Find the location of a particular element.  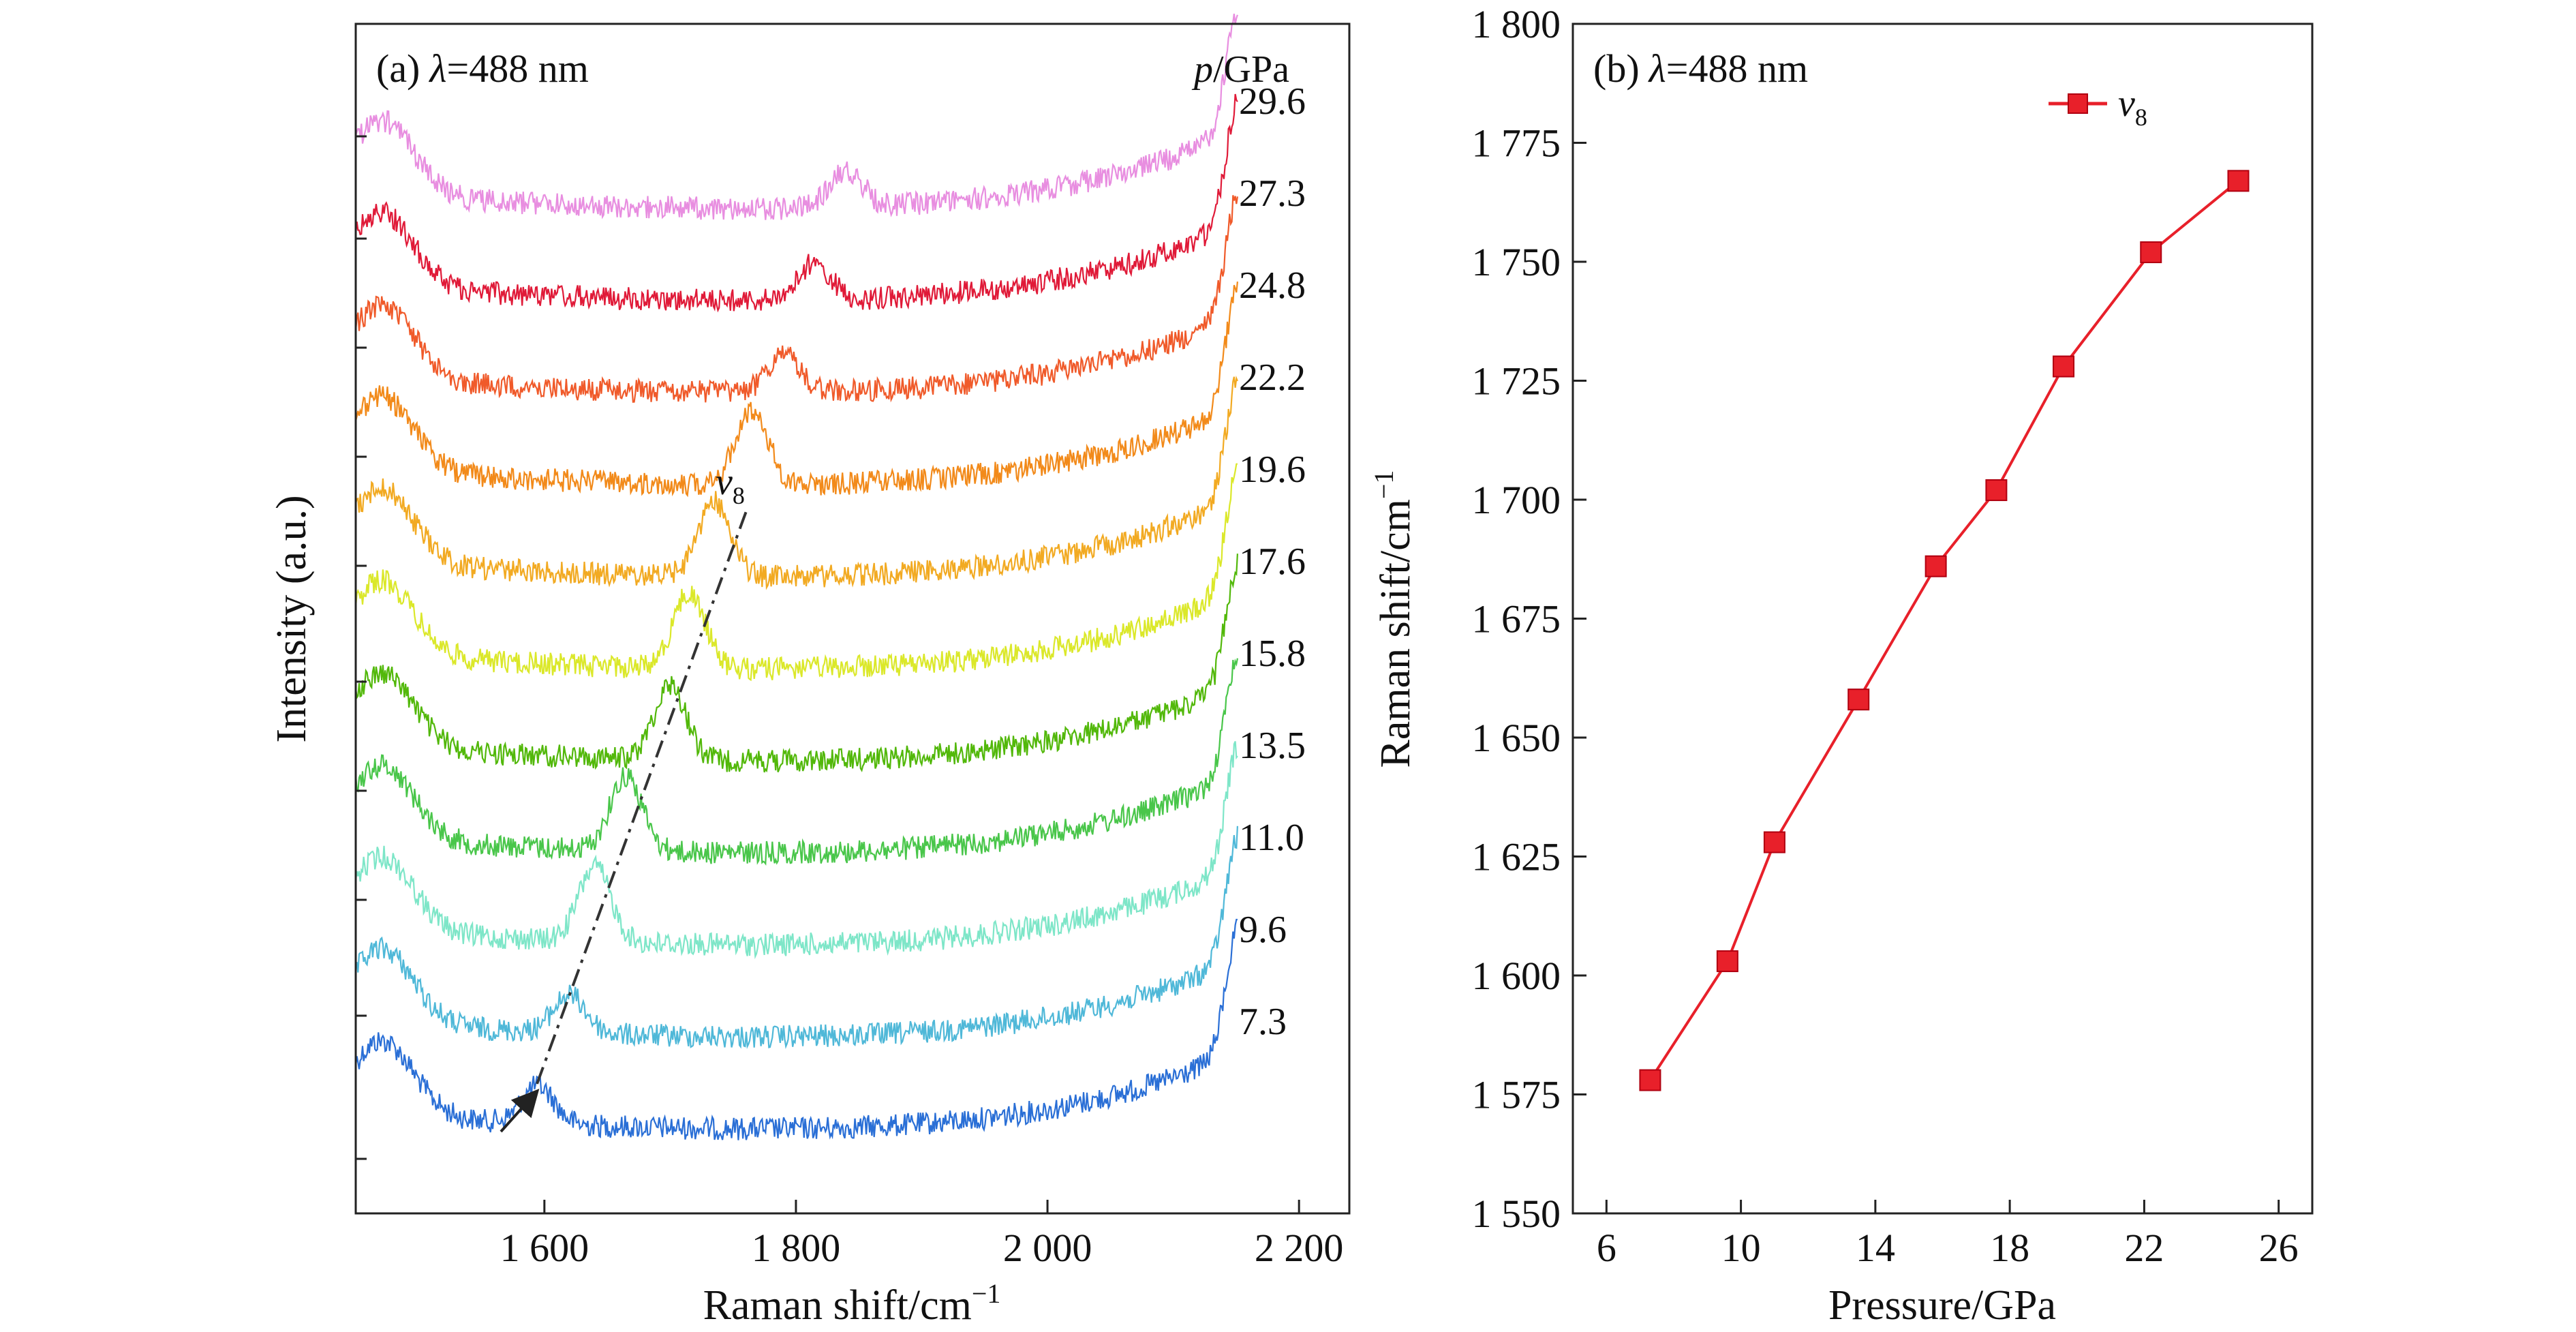

peak-arrow is located at coordinates (520, 1111).